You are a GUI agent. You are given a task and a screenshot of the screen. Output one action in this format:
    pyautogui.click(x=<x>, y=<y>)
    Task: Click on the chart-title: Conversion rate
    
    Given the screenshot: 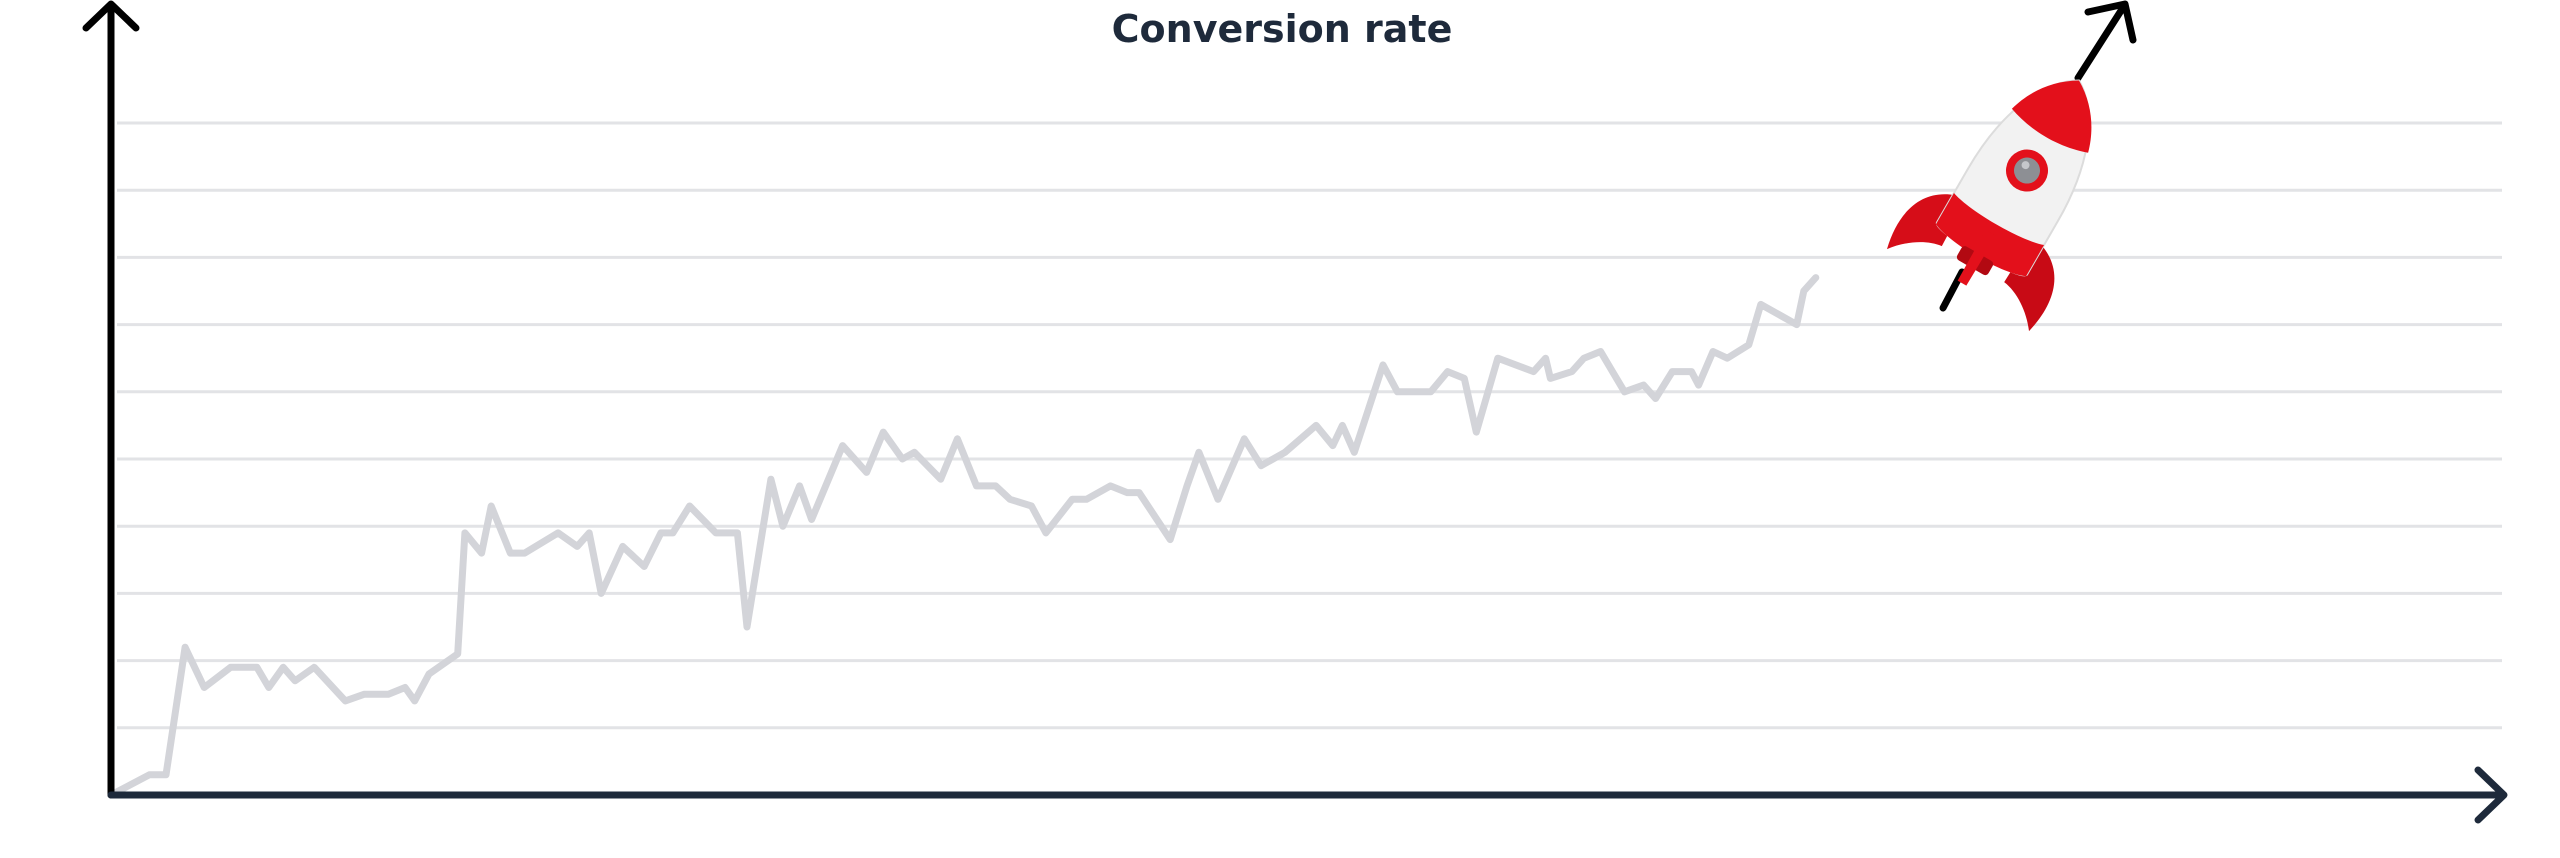 What is the action you would take?
    pyautogui.click(x=1282, y=29)
    